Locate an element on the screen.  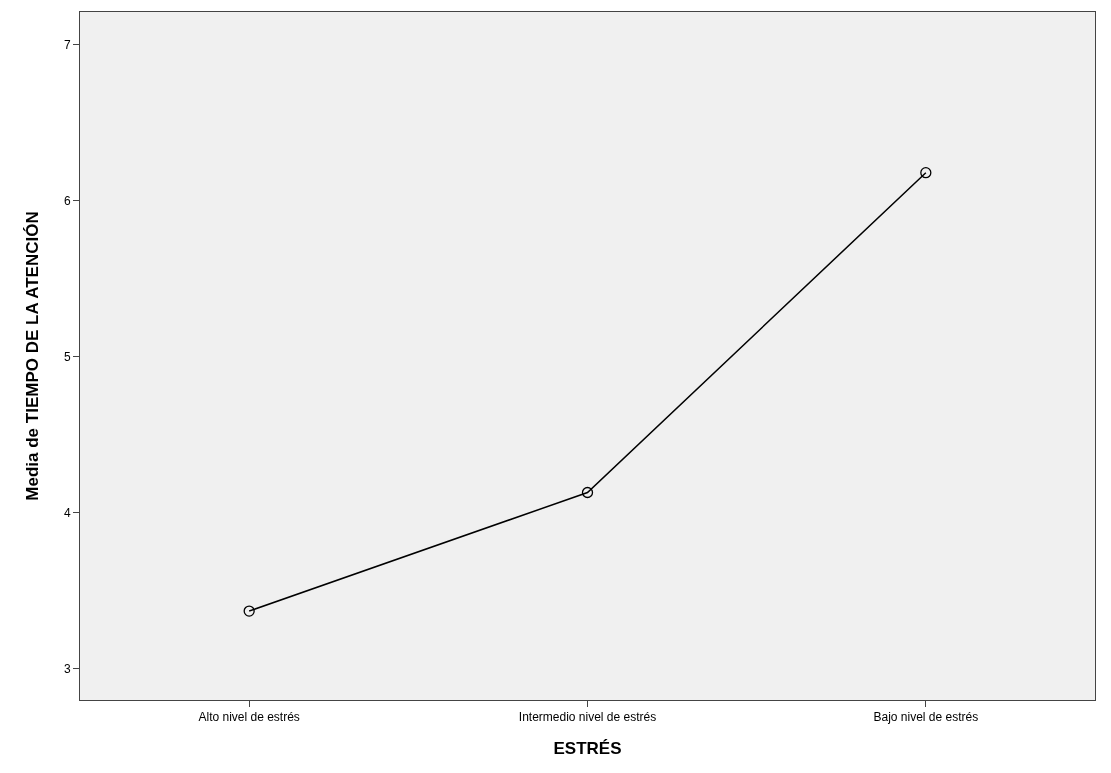
x-tick-label: Alto nivel de estrés is located at coordinates (249, 717).